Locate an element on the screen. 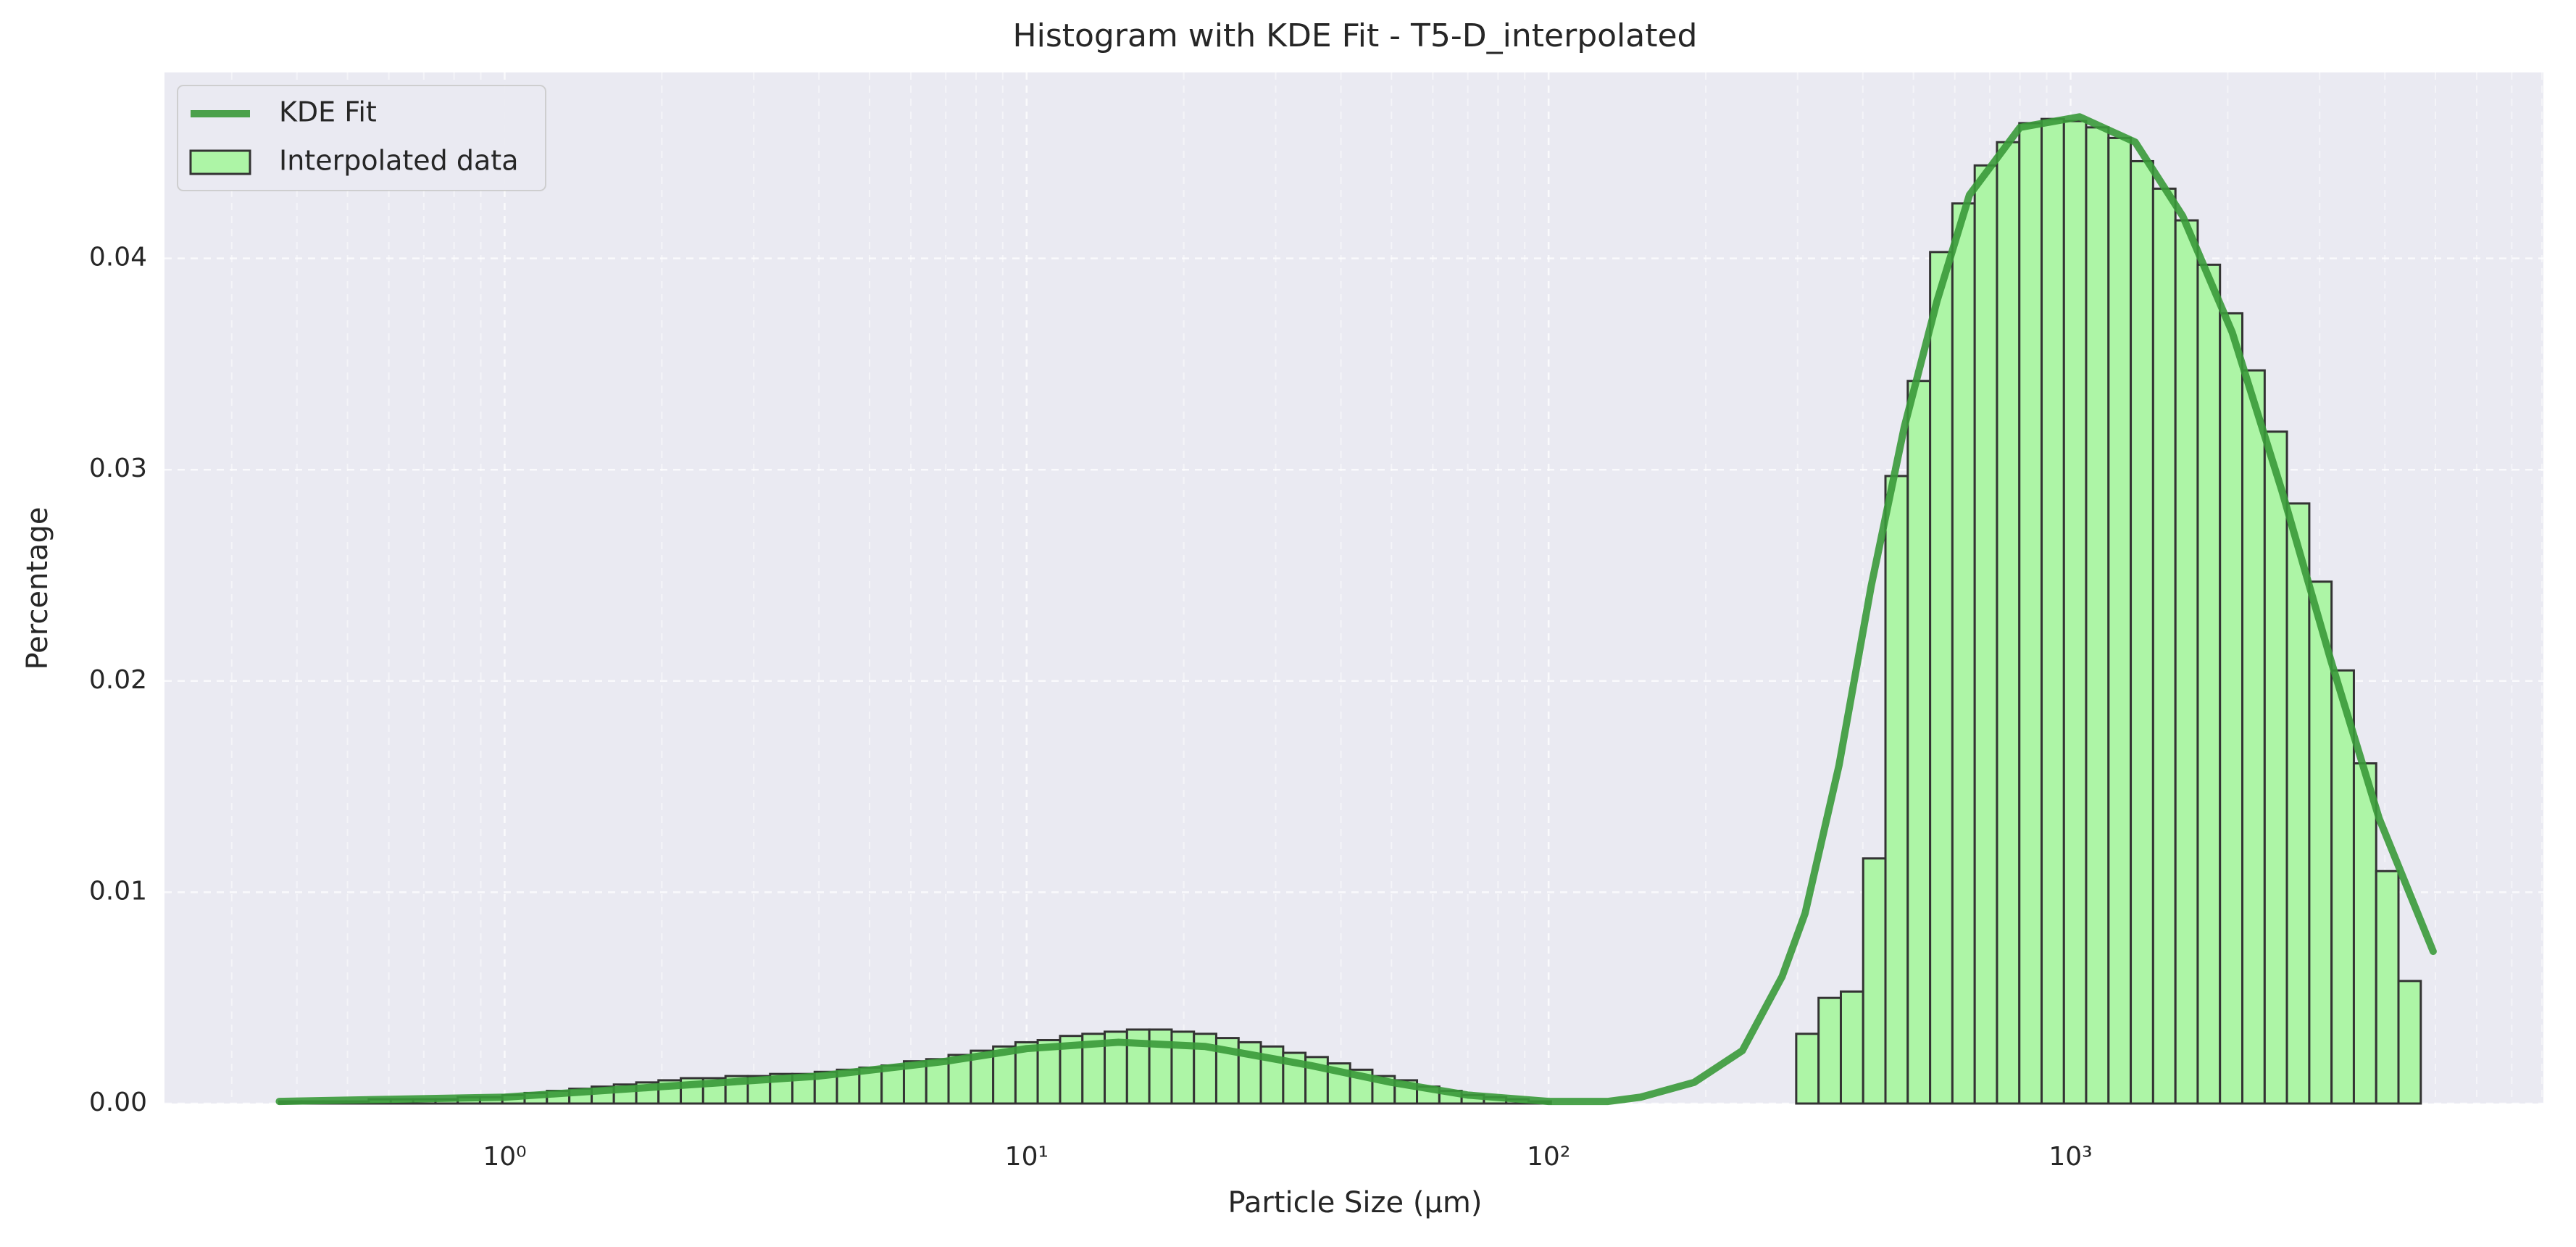  y-tick-label: 0.02 is located at coordinates (118, 680).